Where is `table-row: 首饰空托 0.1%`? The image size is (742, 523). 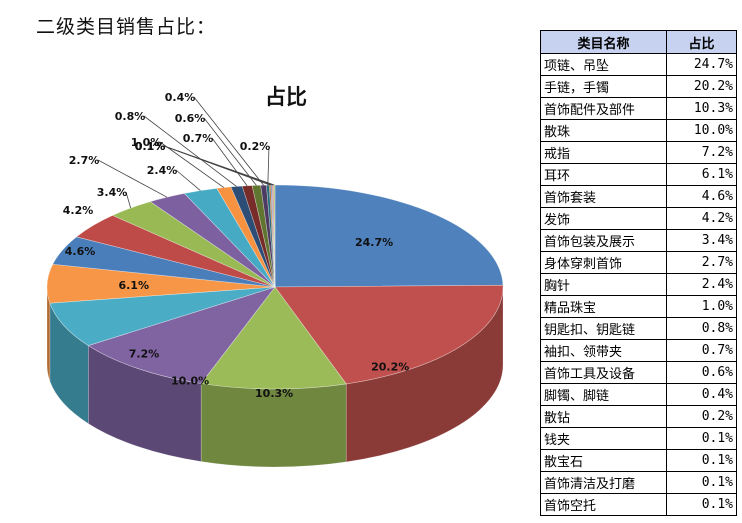
table-row: 首饰空托 0.1% is located at coordinates (638, 504).